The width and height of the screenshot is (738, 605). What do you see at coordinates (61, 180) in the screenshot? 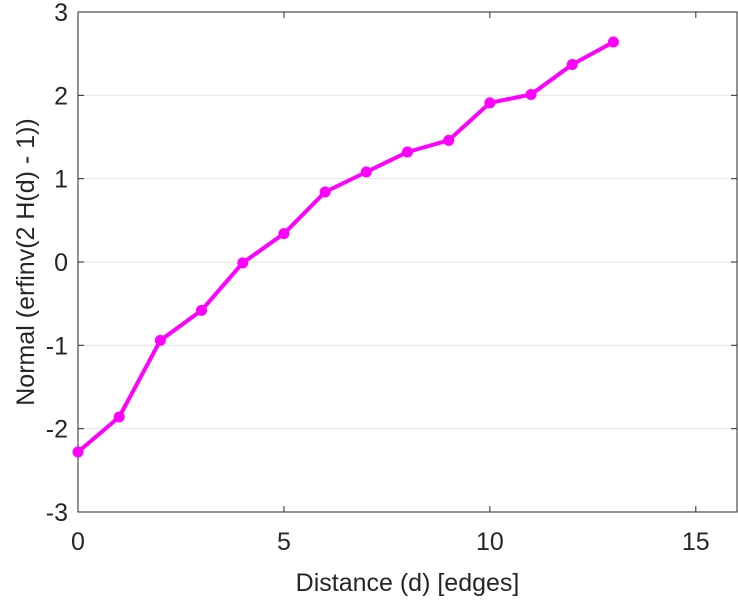
I see `y-tick-label: 1` at bounding box center [61, 180].